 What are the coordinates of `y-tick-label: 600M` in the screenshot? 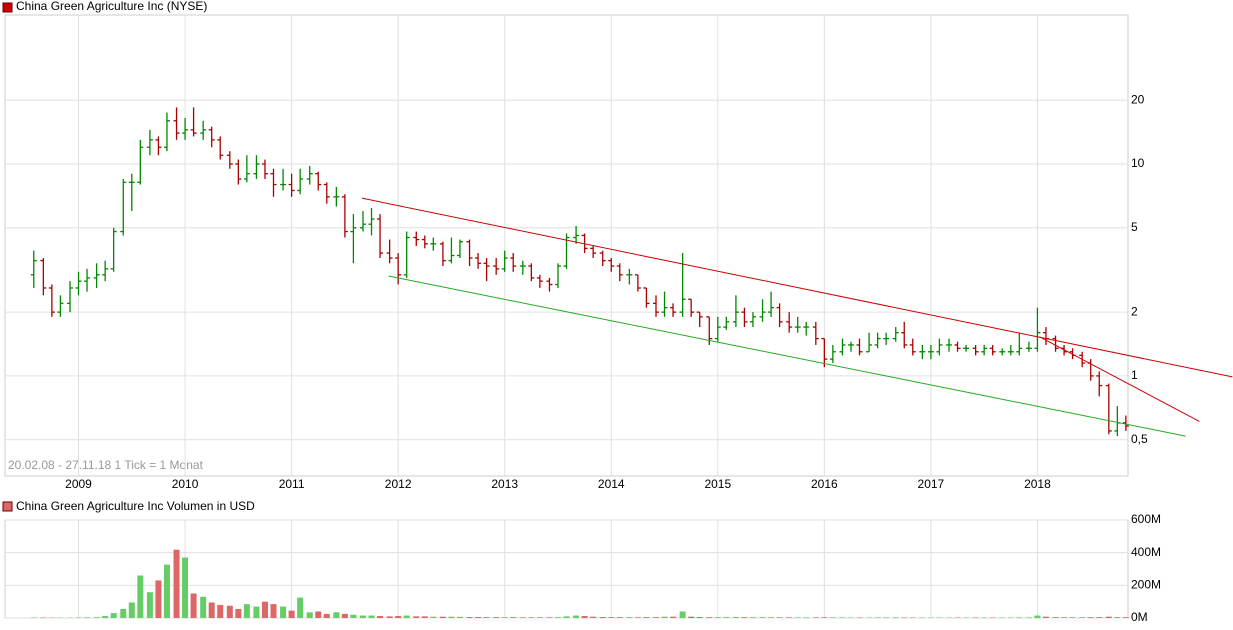 It's located at (1146, 519).